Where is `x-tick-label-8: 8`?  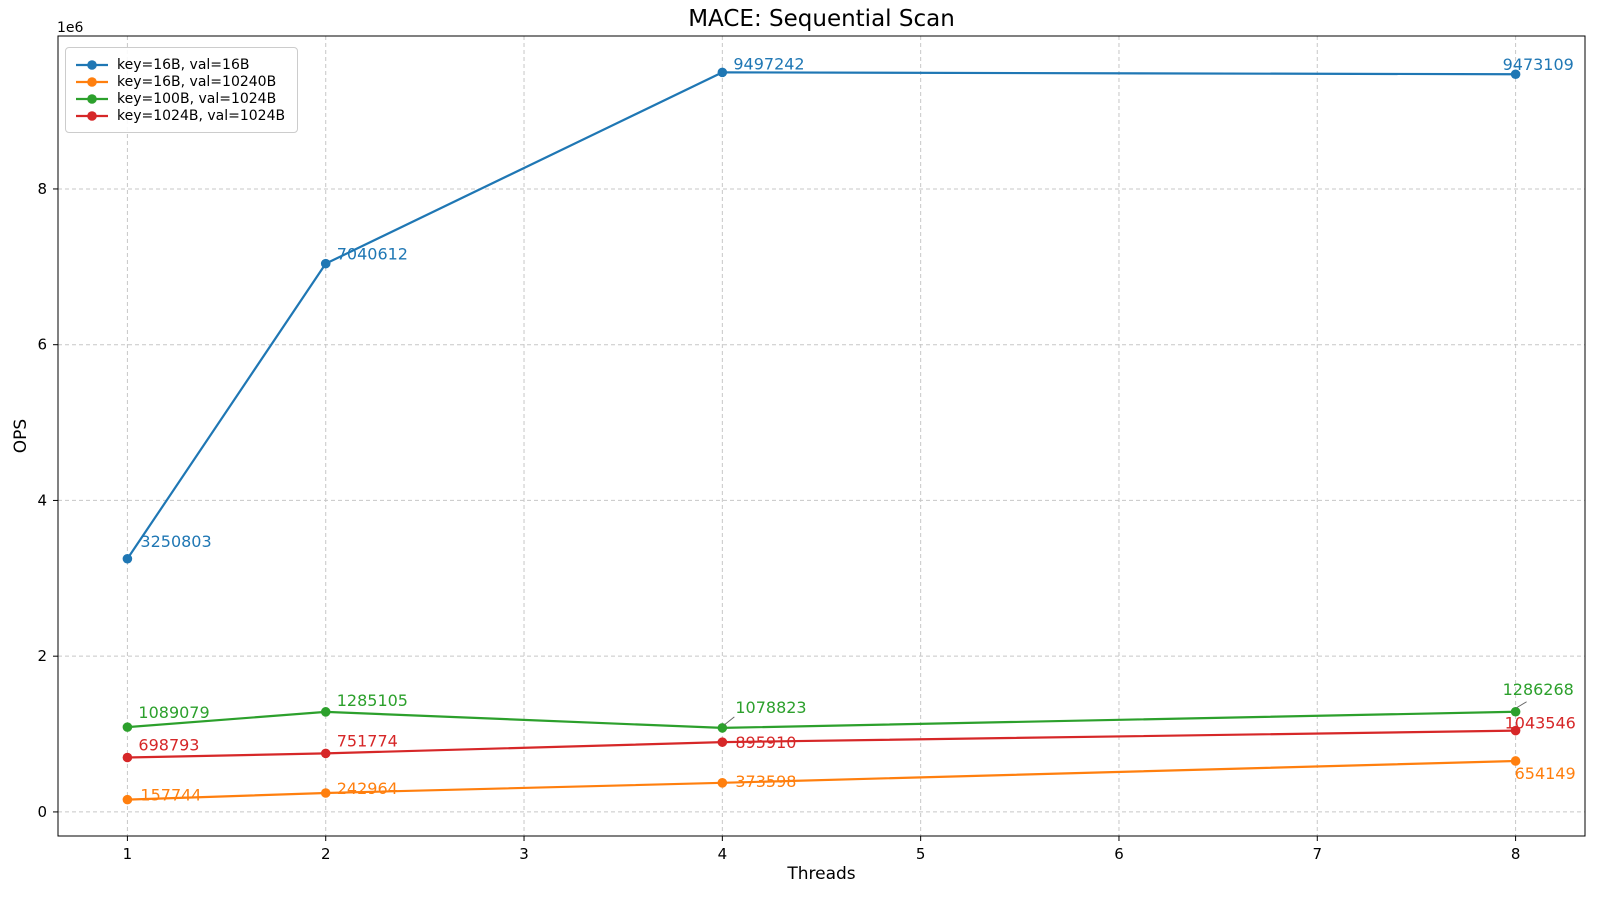 x-tick-label-8: 8 is located at coordinates (1516, 854).